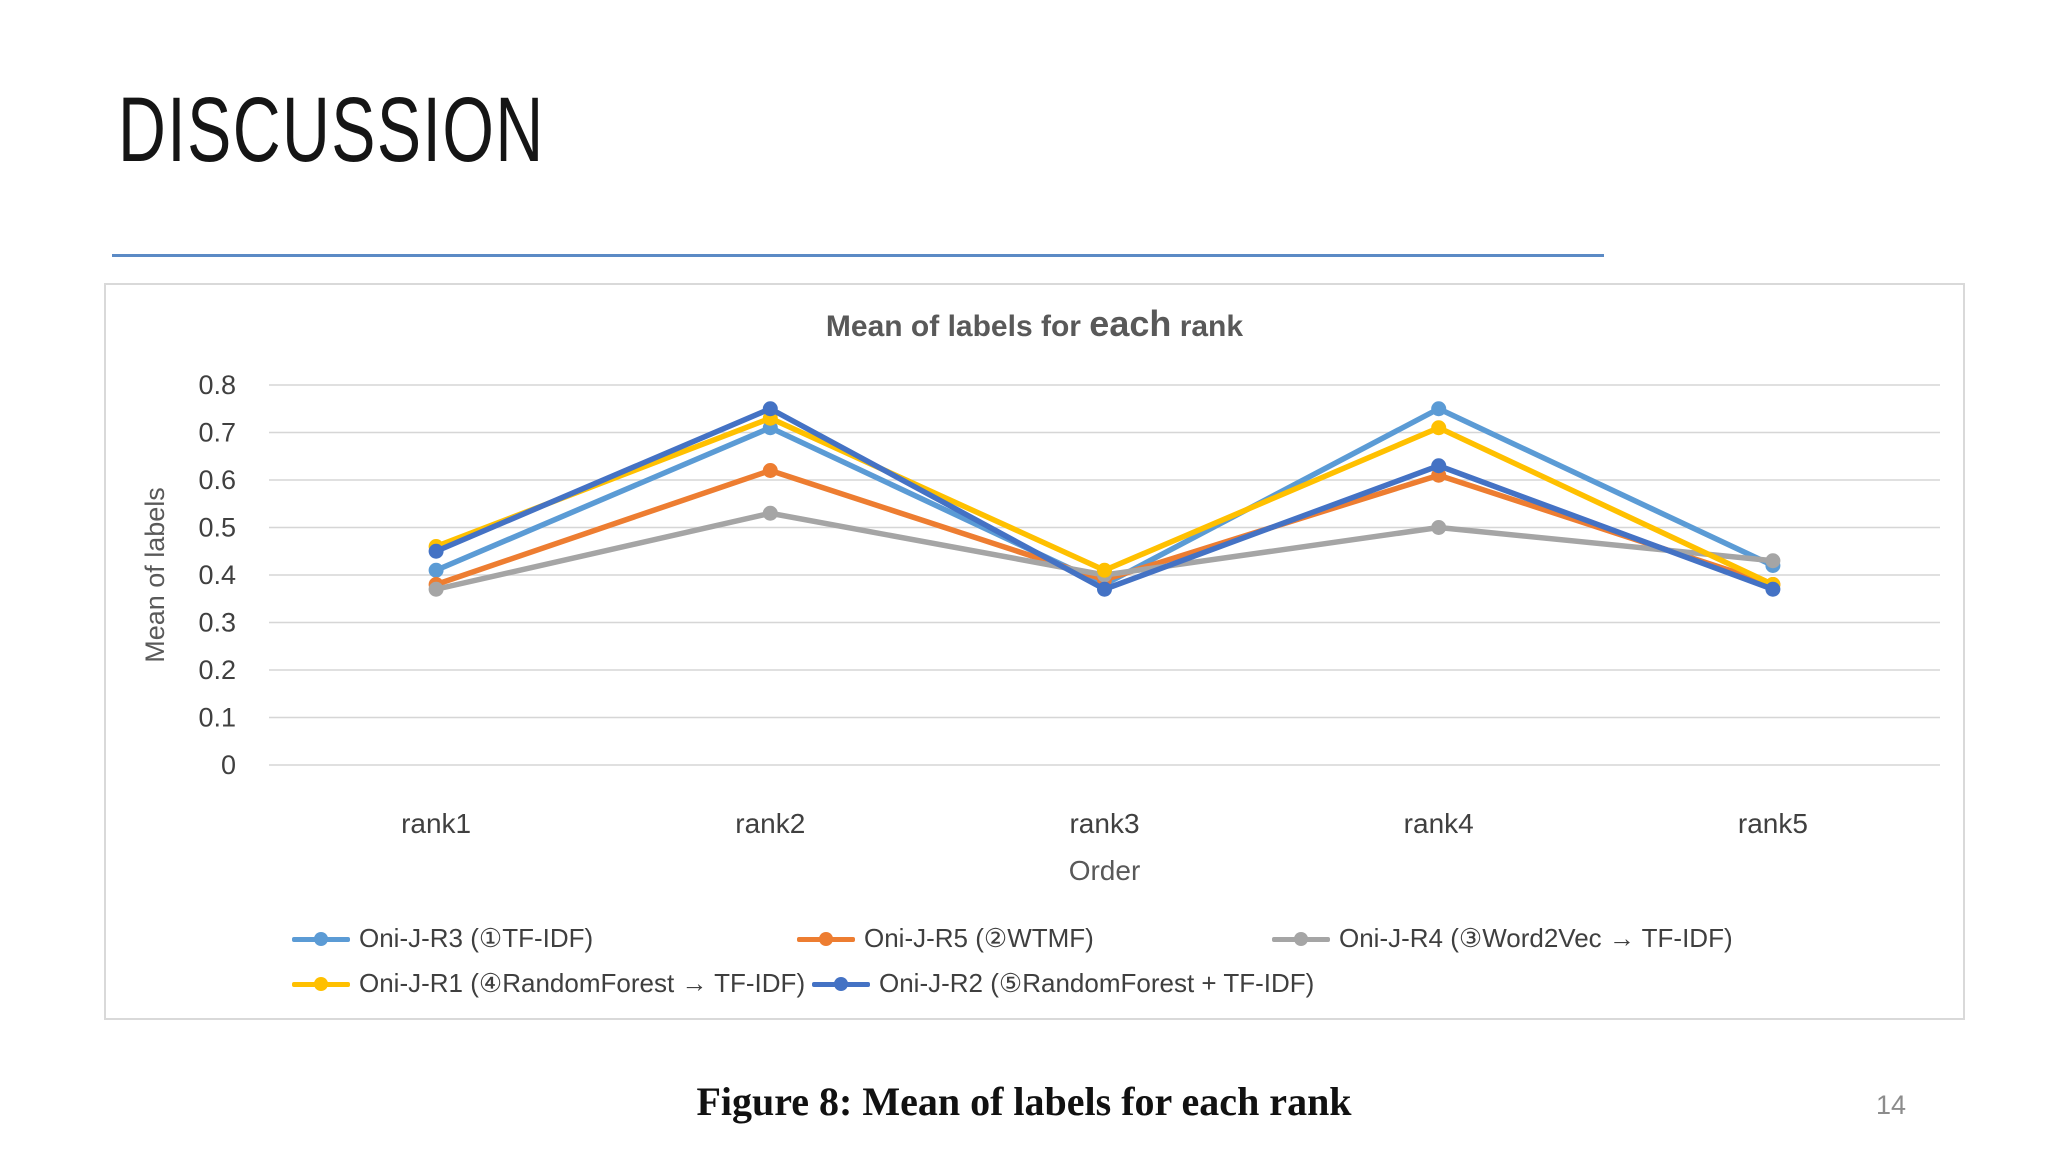 The width and height of the screenshot is (2048, 1152). I want to click on y-axis-tick-label: 0.2, so click(217, 670).